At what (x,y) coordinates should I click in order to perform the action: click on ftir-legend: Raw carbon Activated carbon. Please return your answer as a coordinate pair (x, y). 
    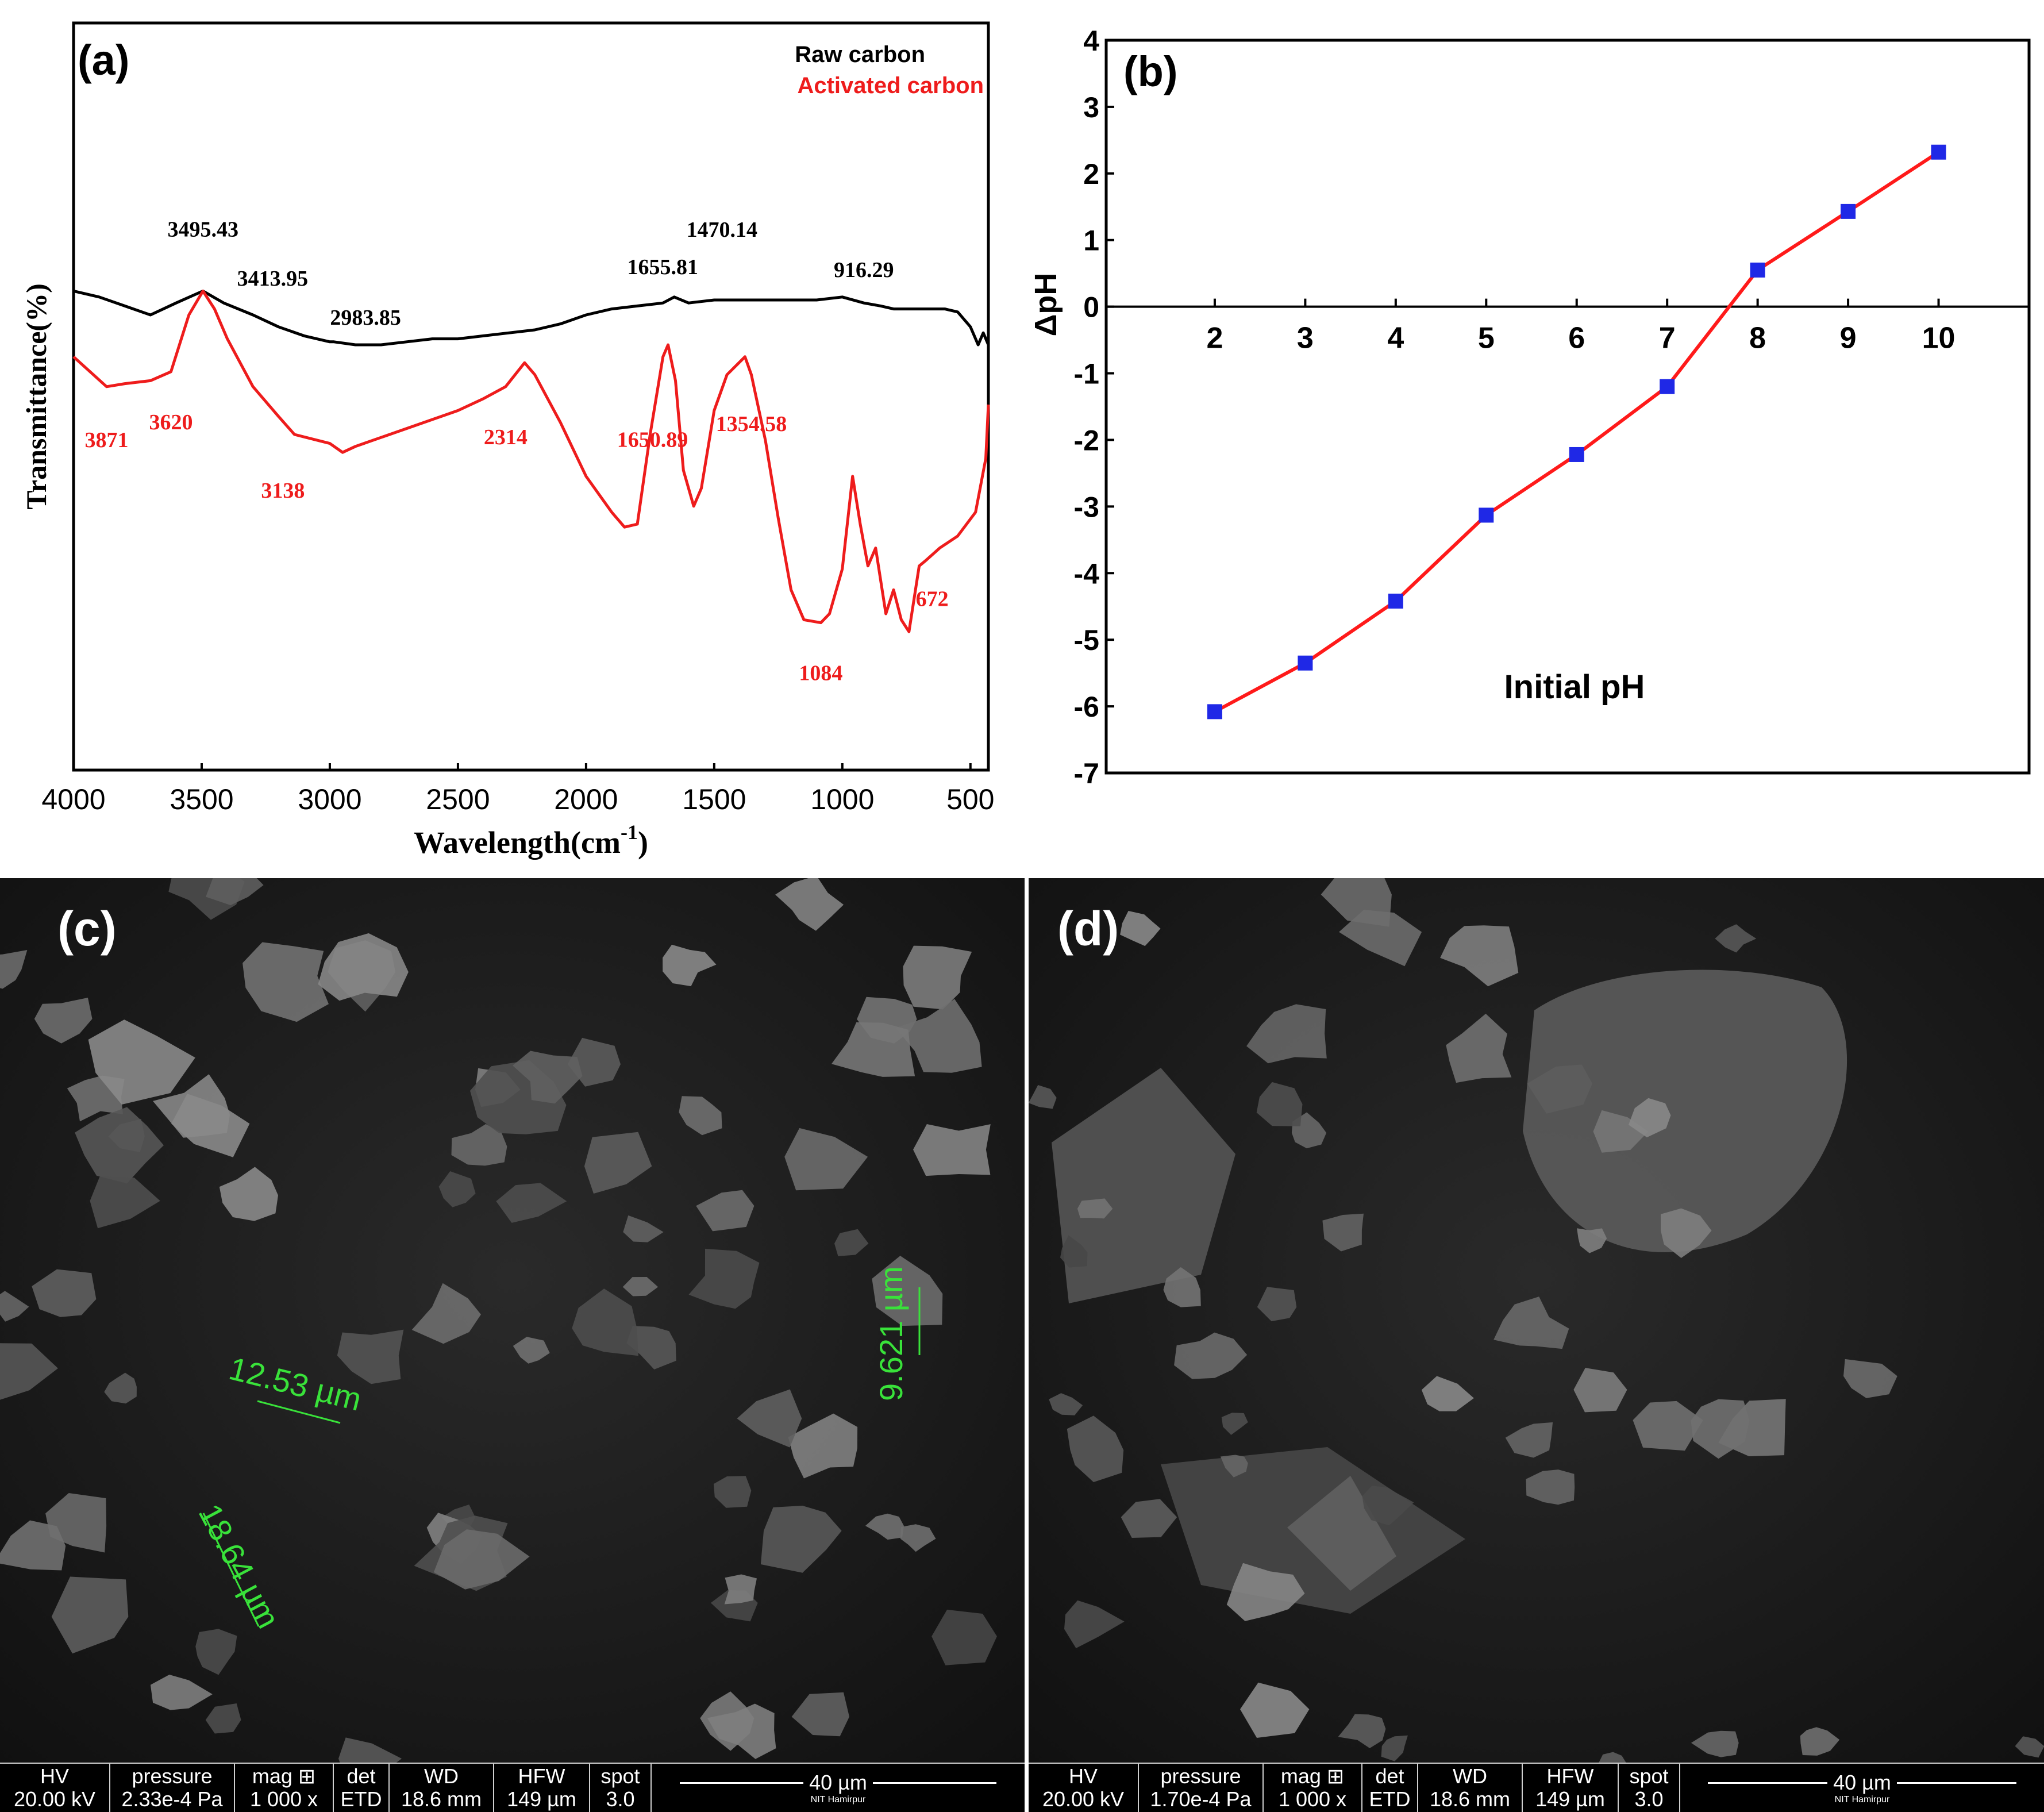
    Looking at the image, I should click on (889, 70).